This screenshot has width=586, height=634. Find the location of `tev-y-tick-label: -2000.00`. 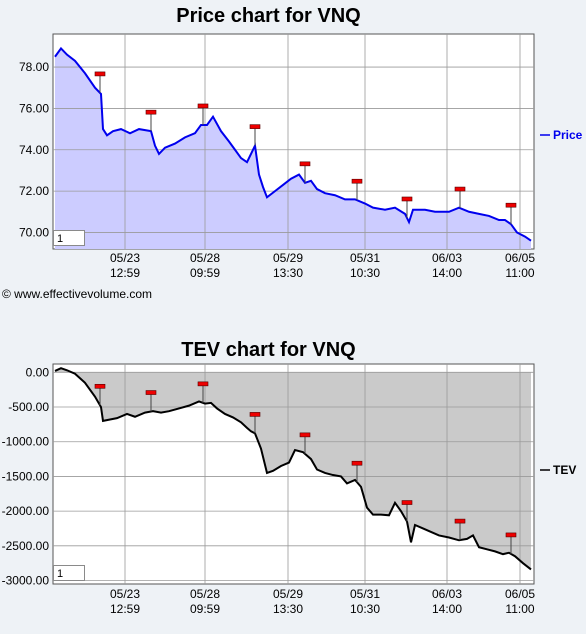

tev-y-tick-label: -2000.00 is located at coordinates (26, 511).